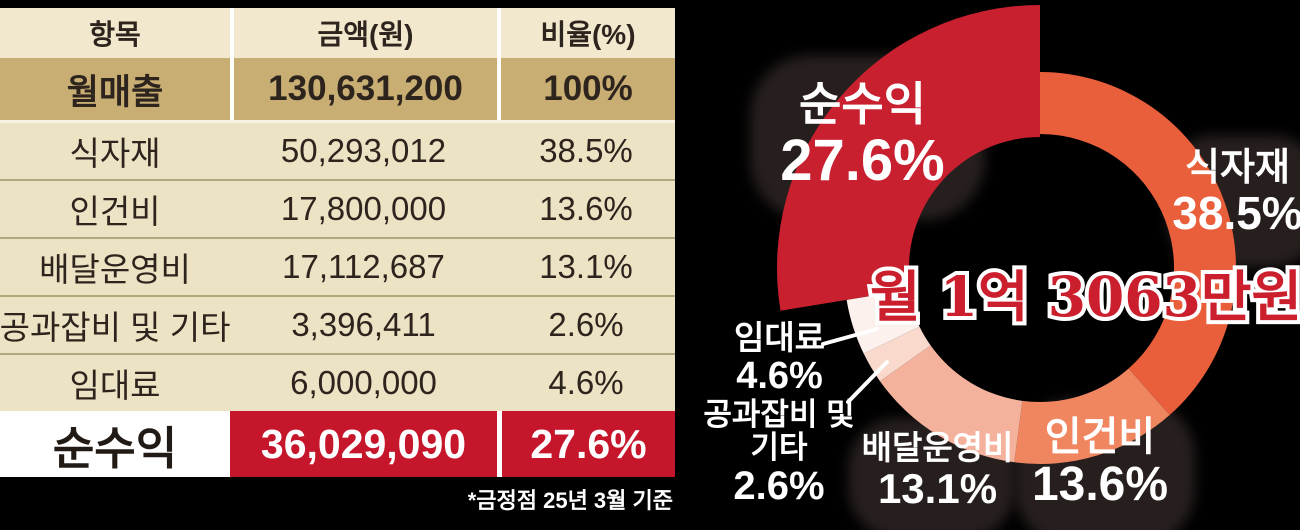 Image resolution: width=1300 pixels, height=530 pixels. What do you see at coordinates (363, 89) in the screenshot?
I see `table-cell: 130,631,200` at bounding box center [363, 89].